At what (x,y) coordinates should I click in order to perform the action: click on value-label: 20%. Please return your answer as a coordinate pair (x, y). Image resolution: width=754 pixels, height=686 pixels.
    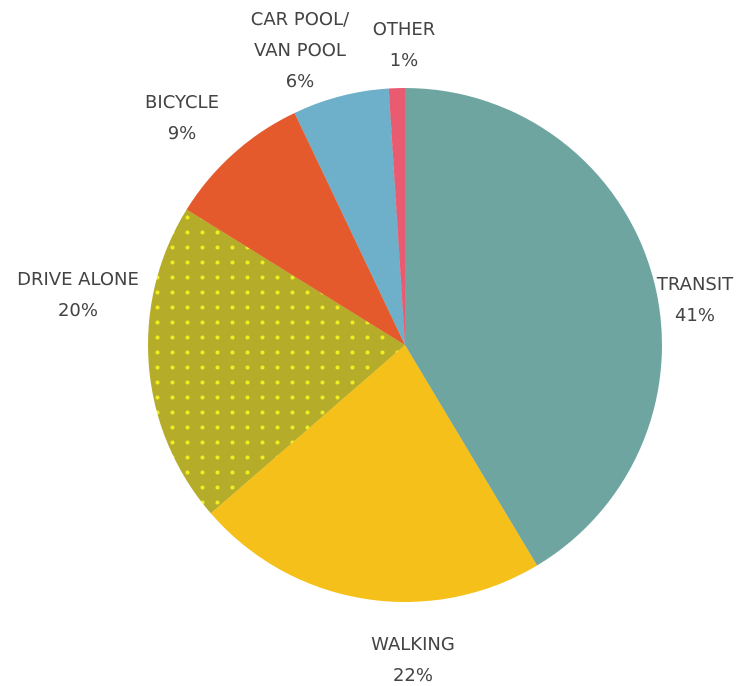
    Looking at the image, I should click on (78, 310).